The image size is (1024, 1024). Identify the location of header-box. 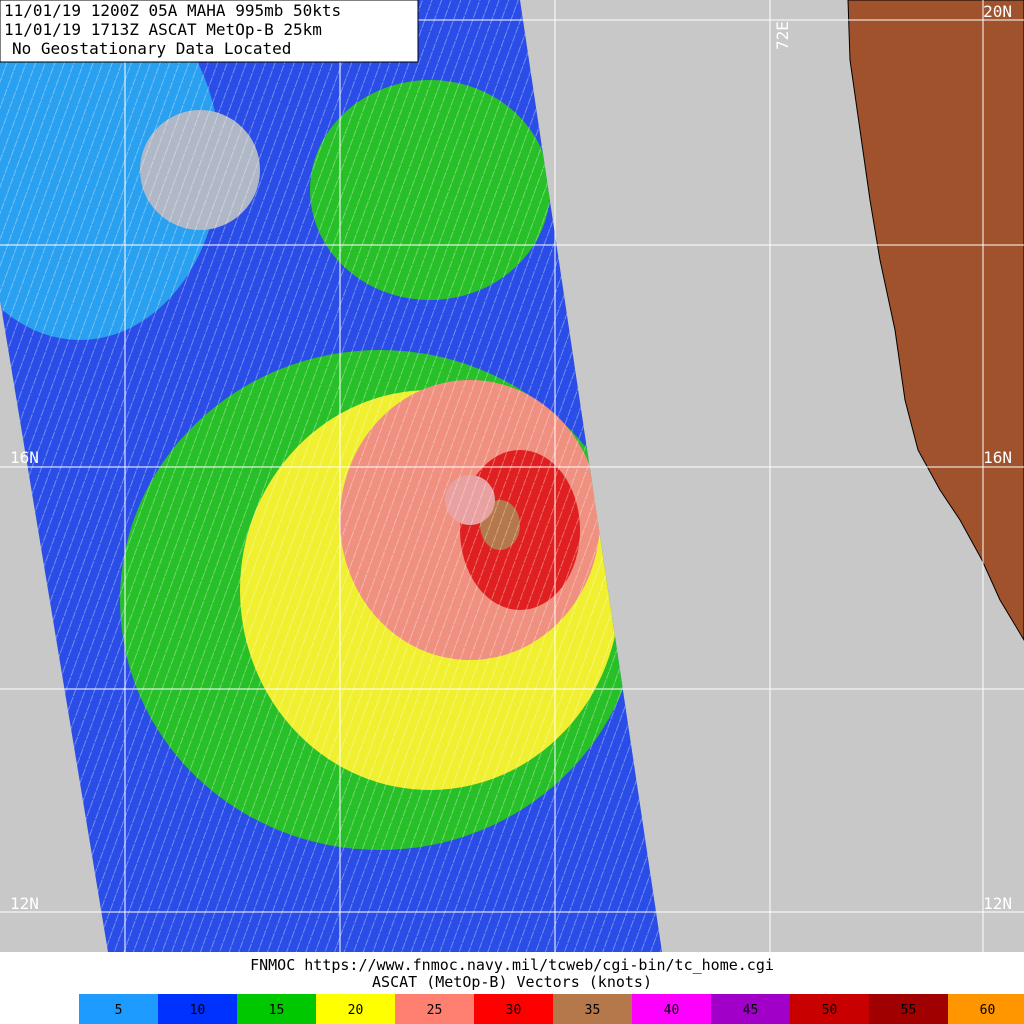
(209, 31).